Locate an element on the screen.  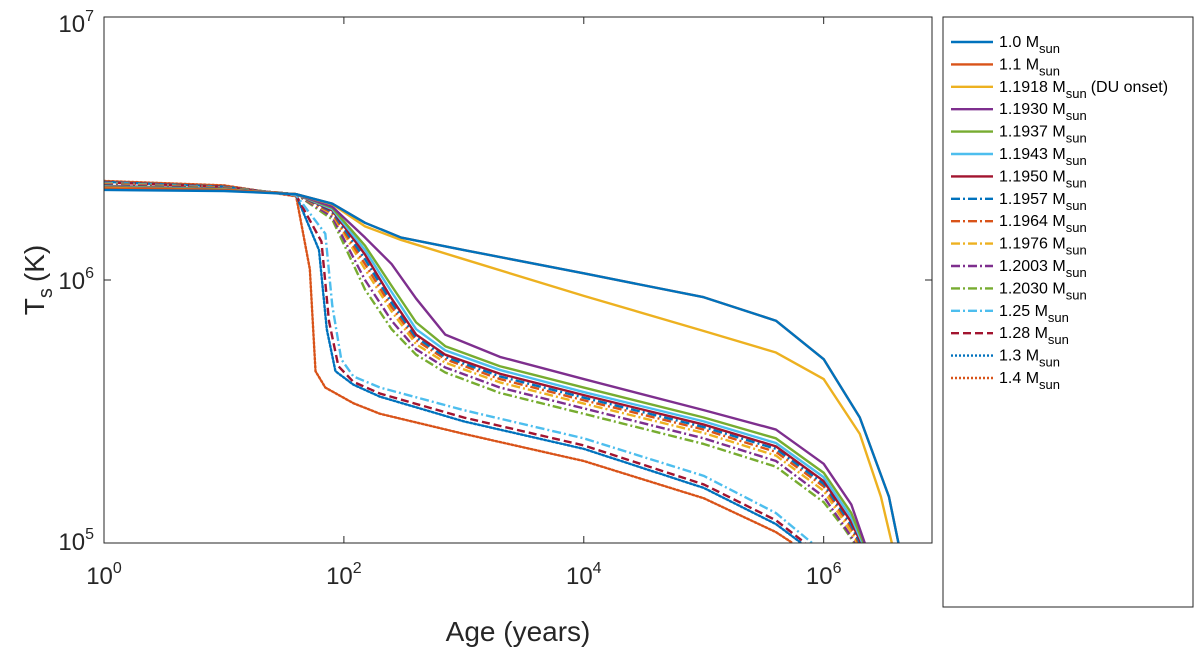
legend-mass: 1.1957 M is located at coordinates (1032, 199).